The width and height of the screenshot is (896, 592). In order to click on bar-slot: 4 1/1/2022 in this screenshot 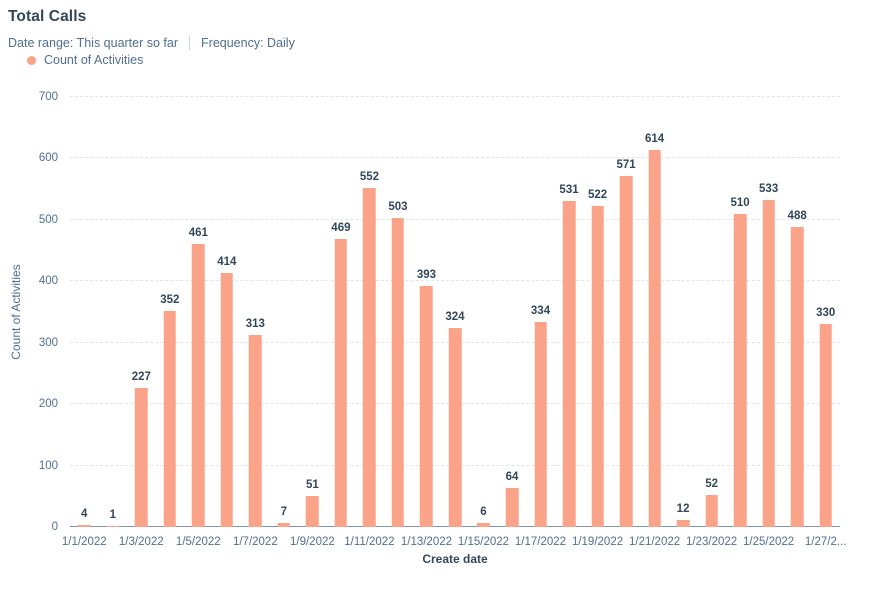, I will do `click(84, 322)`.